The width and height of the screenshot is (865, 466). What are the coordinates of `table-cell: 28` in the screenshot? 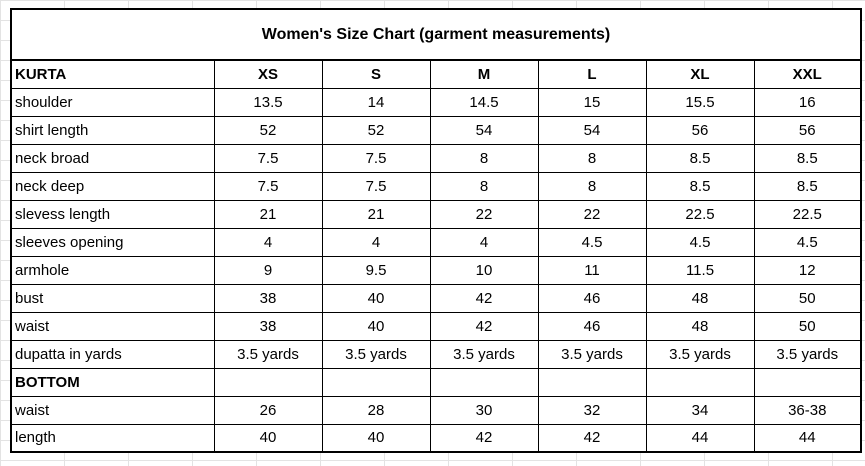 It's located at (376, 410).